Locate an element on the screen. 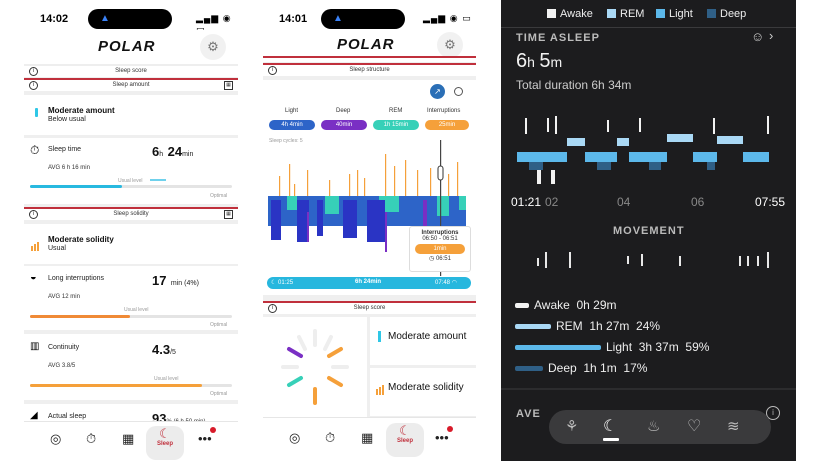 This screenshot has width=820, height=461. bottom-tab-bar: ◎ ⏱ ▦ ☾ Sleep ••• is located at coordinates (131, 441).